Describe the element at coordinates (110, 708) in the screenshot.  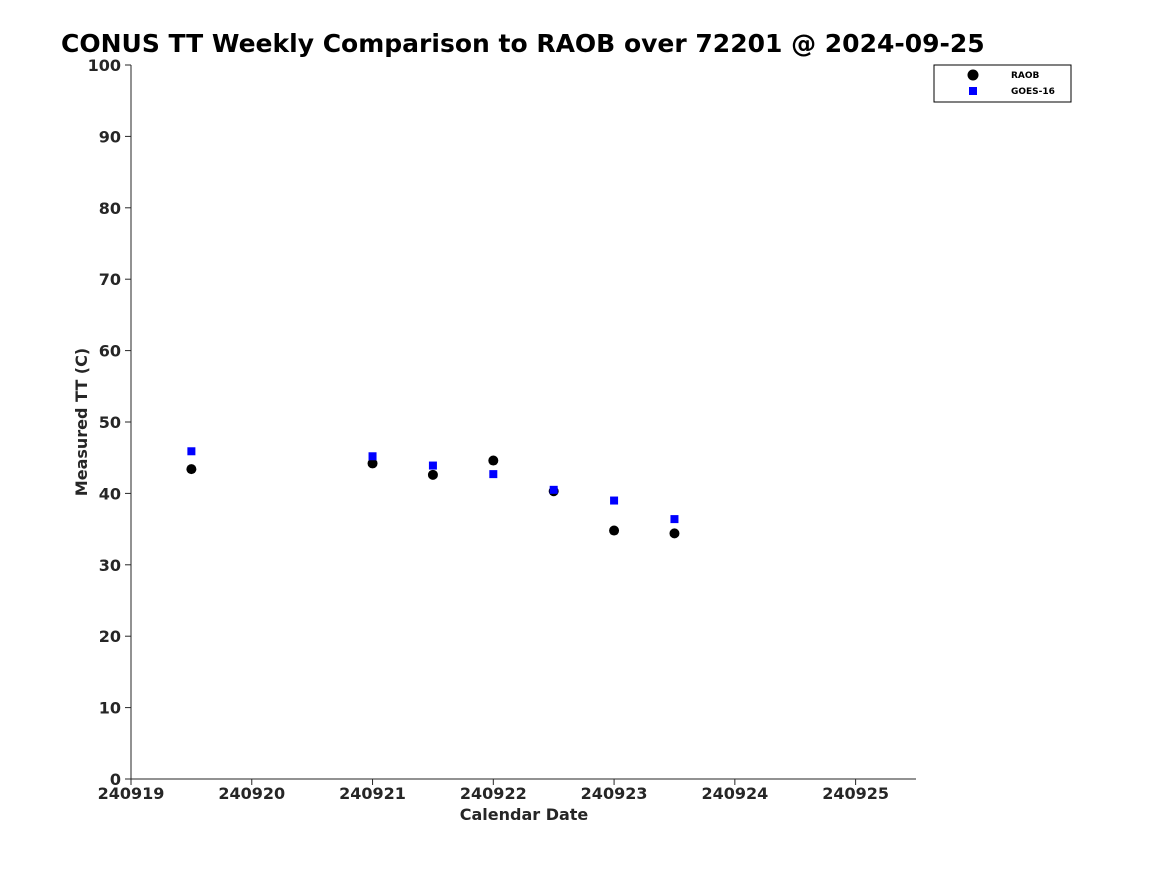
I see `y-tick-label-10: 10` at that location.